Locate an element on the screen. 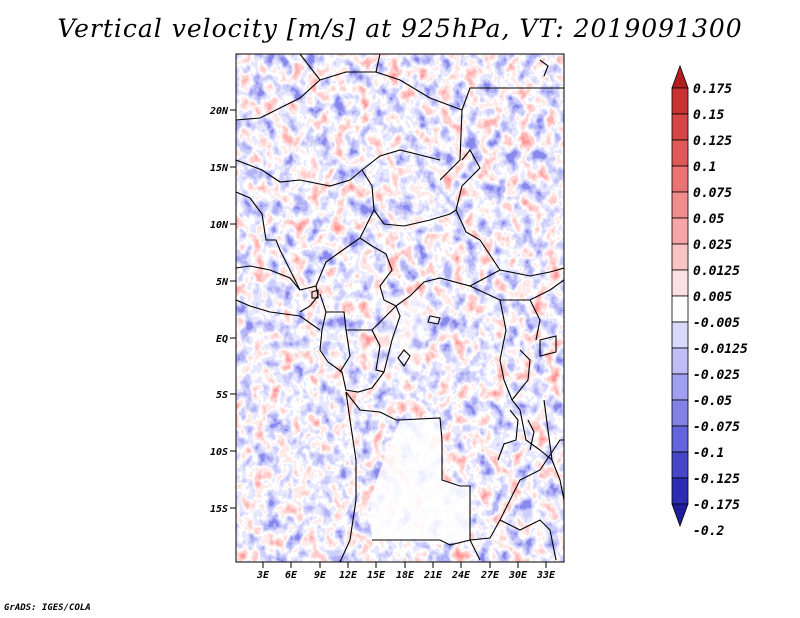  lon-tick-label: 6E is located at coordinates (291, 575).